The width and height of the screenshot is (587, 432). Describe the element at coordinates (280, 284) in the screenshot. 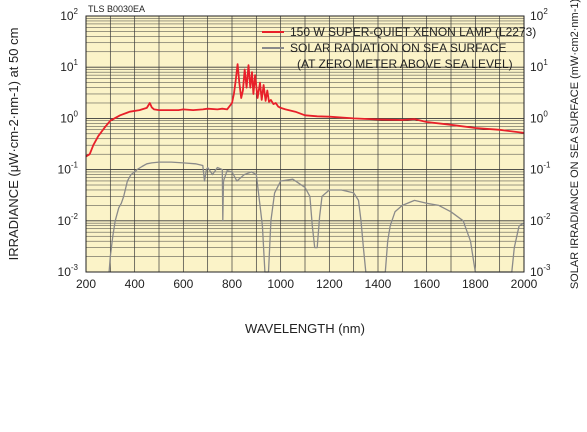

I see `x-tick-label: 1000` at that location.